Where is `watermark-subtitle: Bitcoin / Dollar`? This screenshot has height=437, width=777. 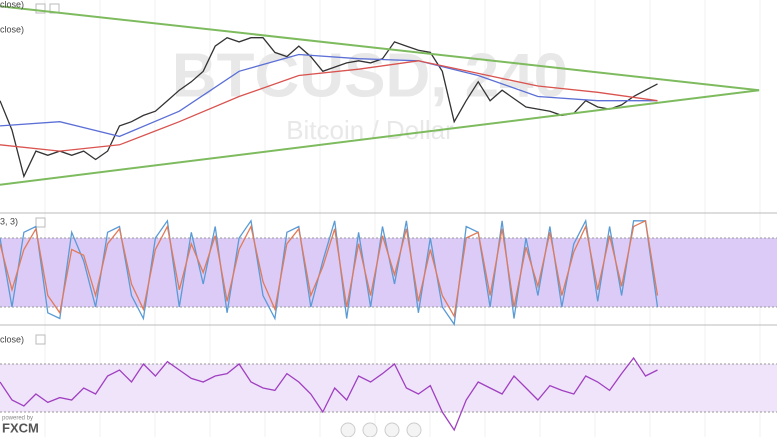
watermark-subtitle: Bitcoin / Dollar is located at coordinates (370, 130).